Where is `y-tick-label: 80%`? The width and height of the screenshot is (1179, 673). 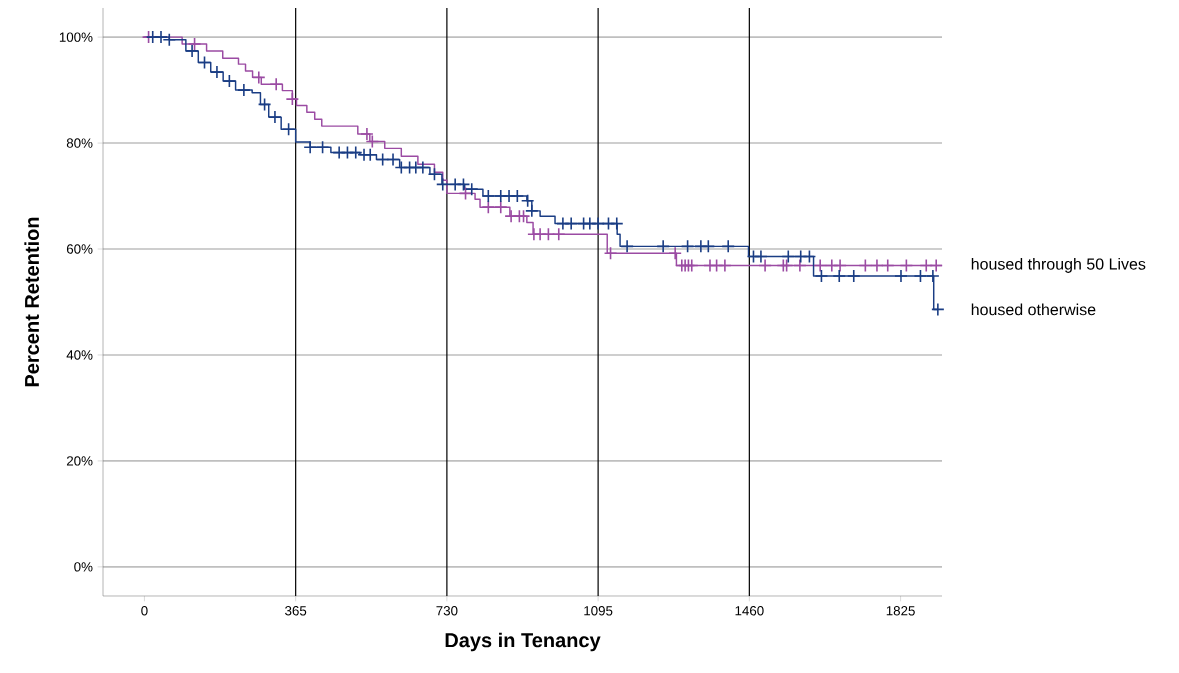
y-tick-label: 80% is located at coordinates (79, 143).